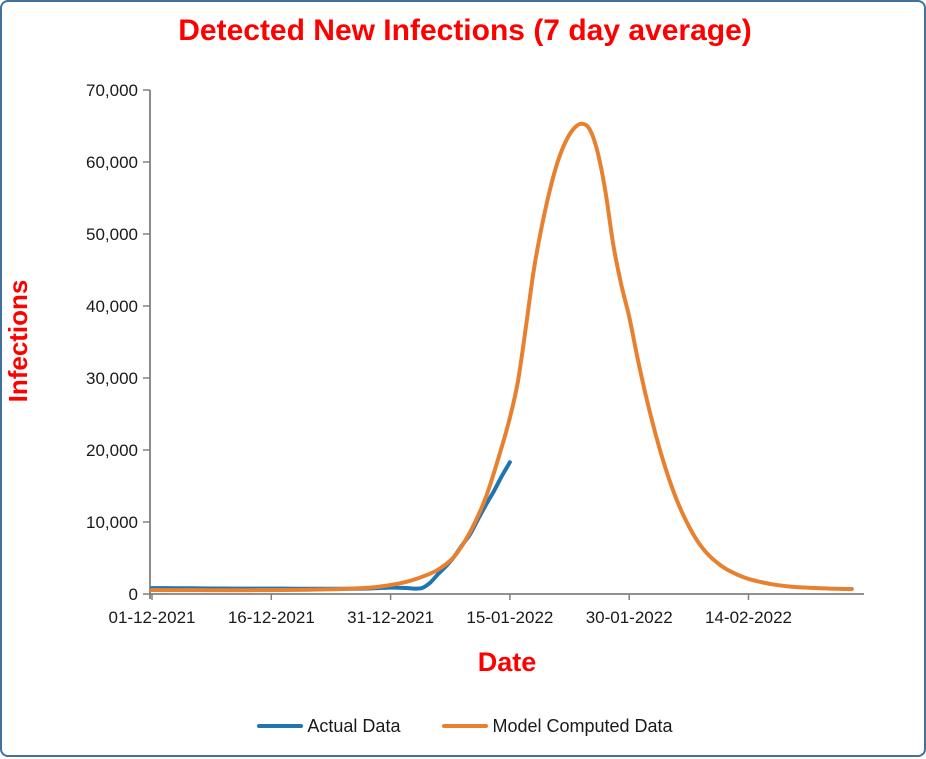 The width and height of the screenshot is (926, 759). I want to click on x-tick-label: 14-02-2022, so click(748, 617).